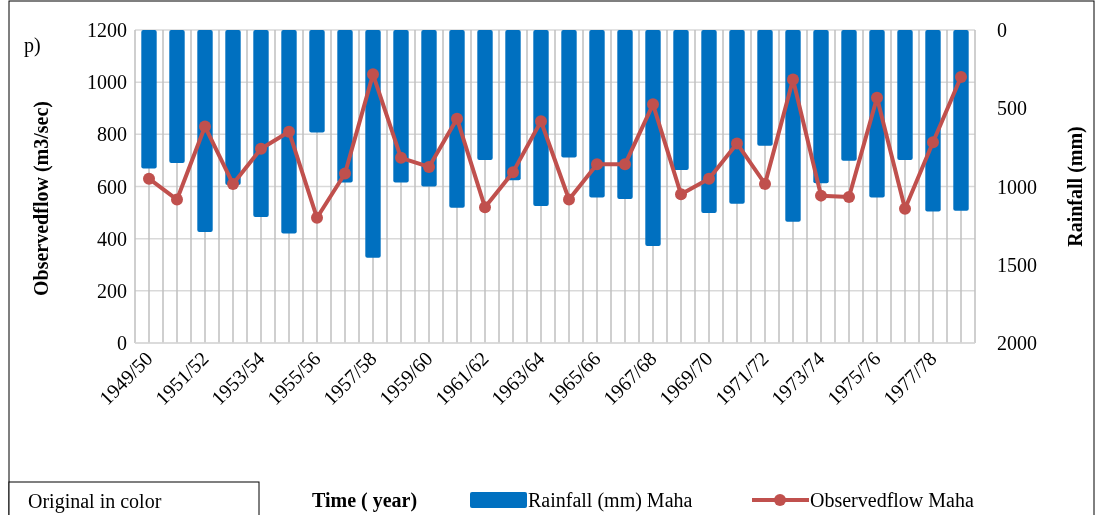 This screenshot has height=515, width=1097. Describe the element at coordinates (95, 501) in the screenshot. I see `text: Original in color` at that location.